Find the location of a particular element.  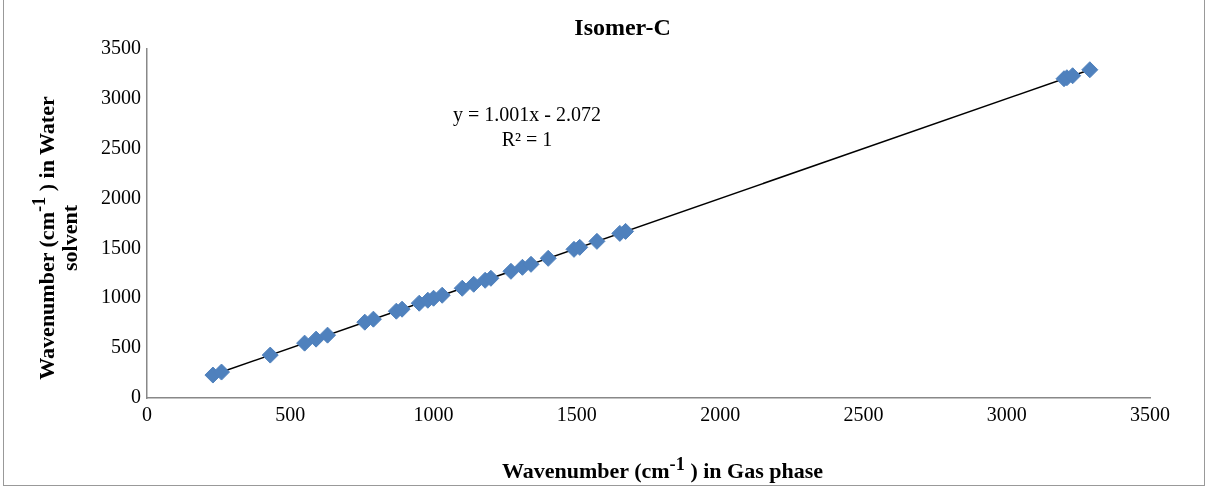

chart-title: Isomer-C is located at coordinates (622, 26).